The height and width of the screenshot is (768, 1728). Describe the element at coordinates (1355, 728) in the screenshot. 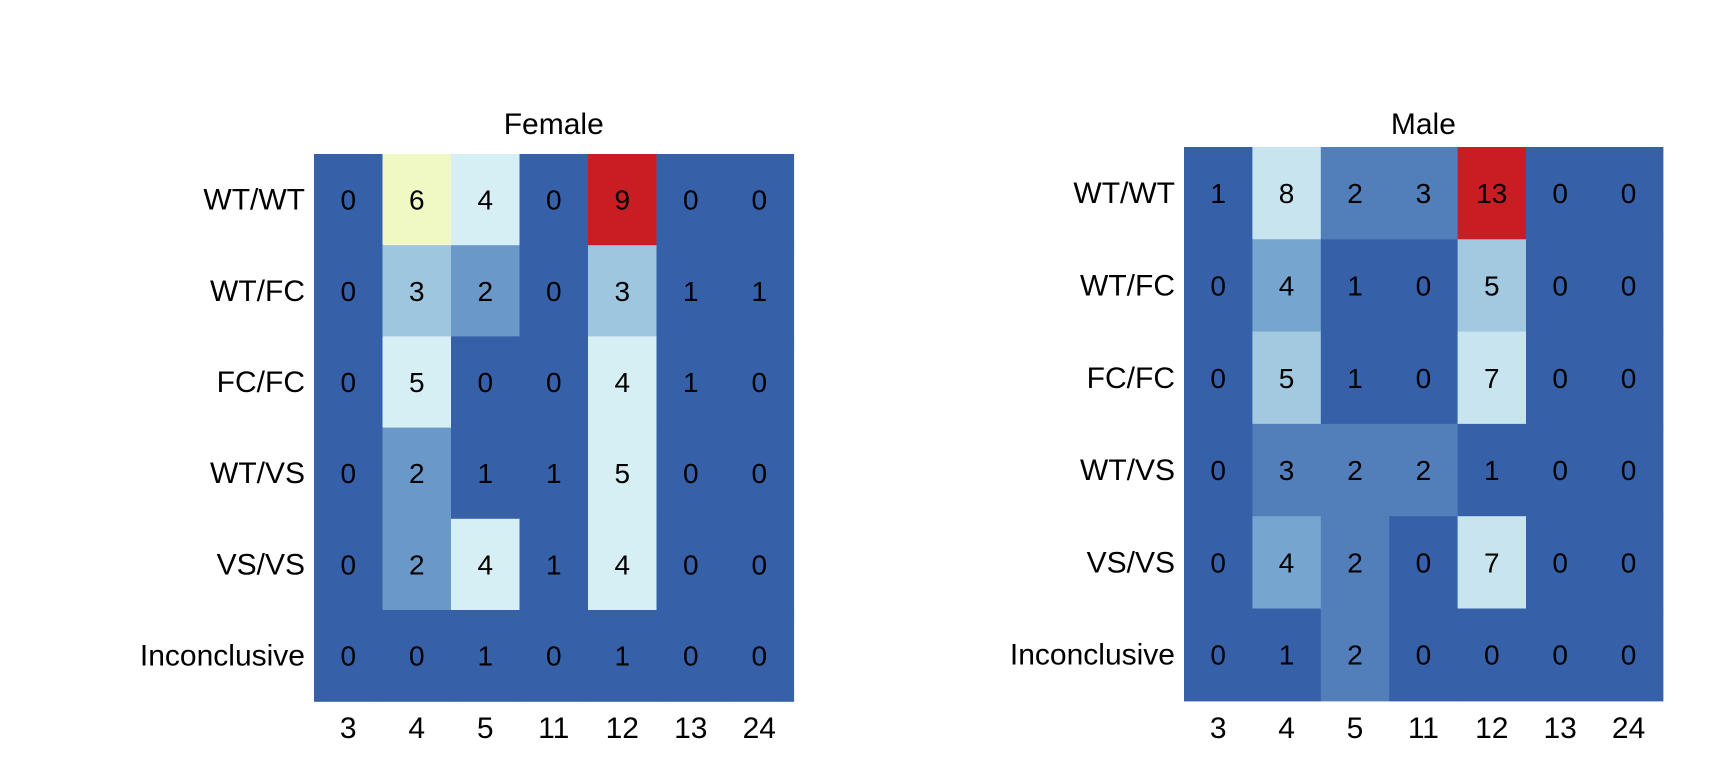

I see `column-label: 5` at that location.